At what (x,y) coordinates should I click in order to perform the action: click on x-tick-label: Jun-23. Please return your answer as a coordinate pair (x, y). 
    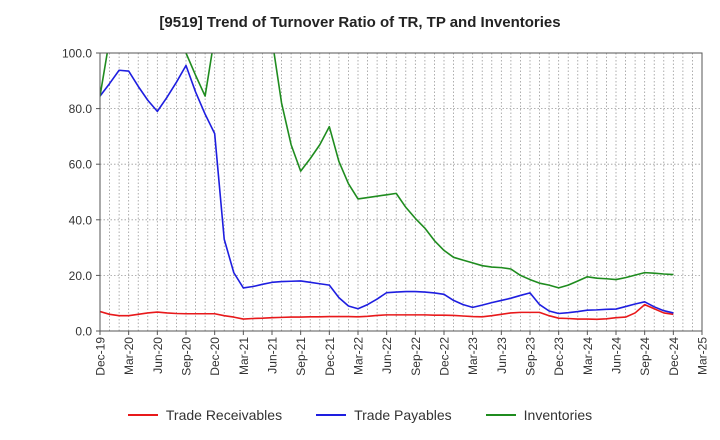
    Looking at the image, I should click on (502, 355).